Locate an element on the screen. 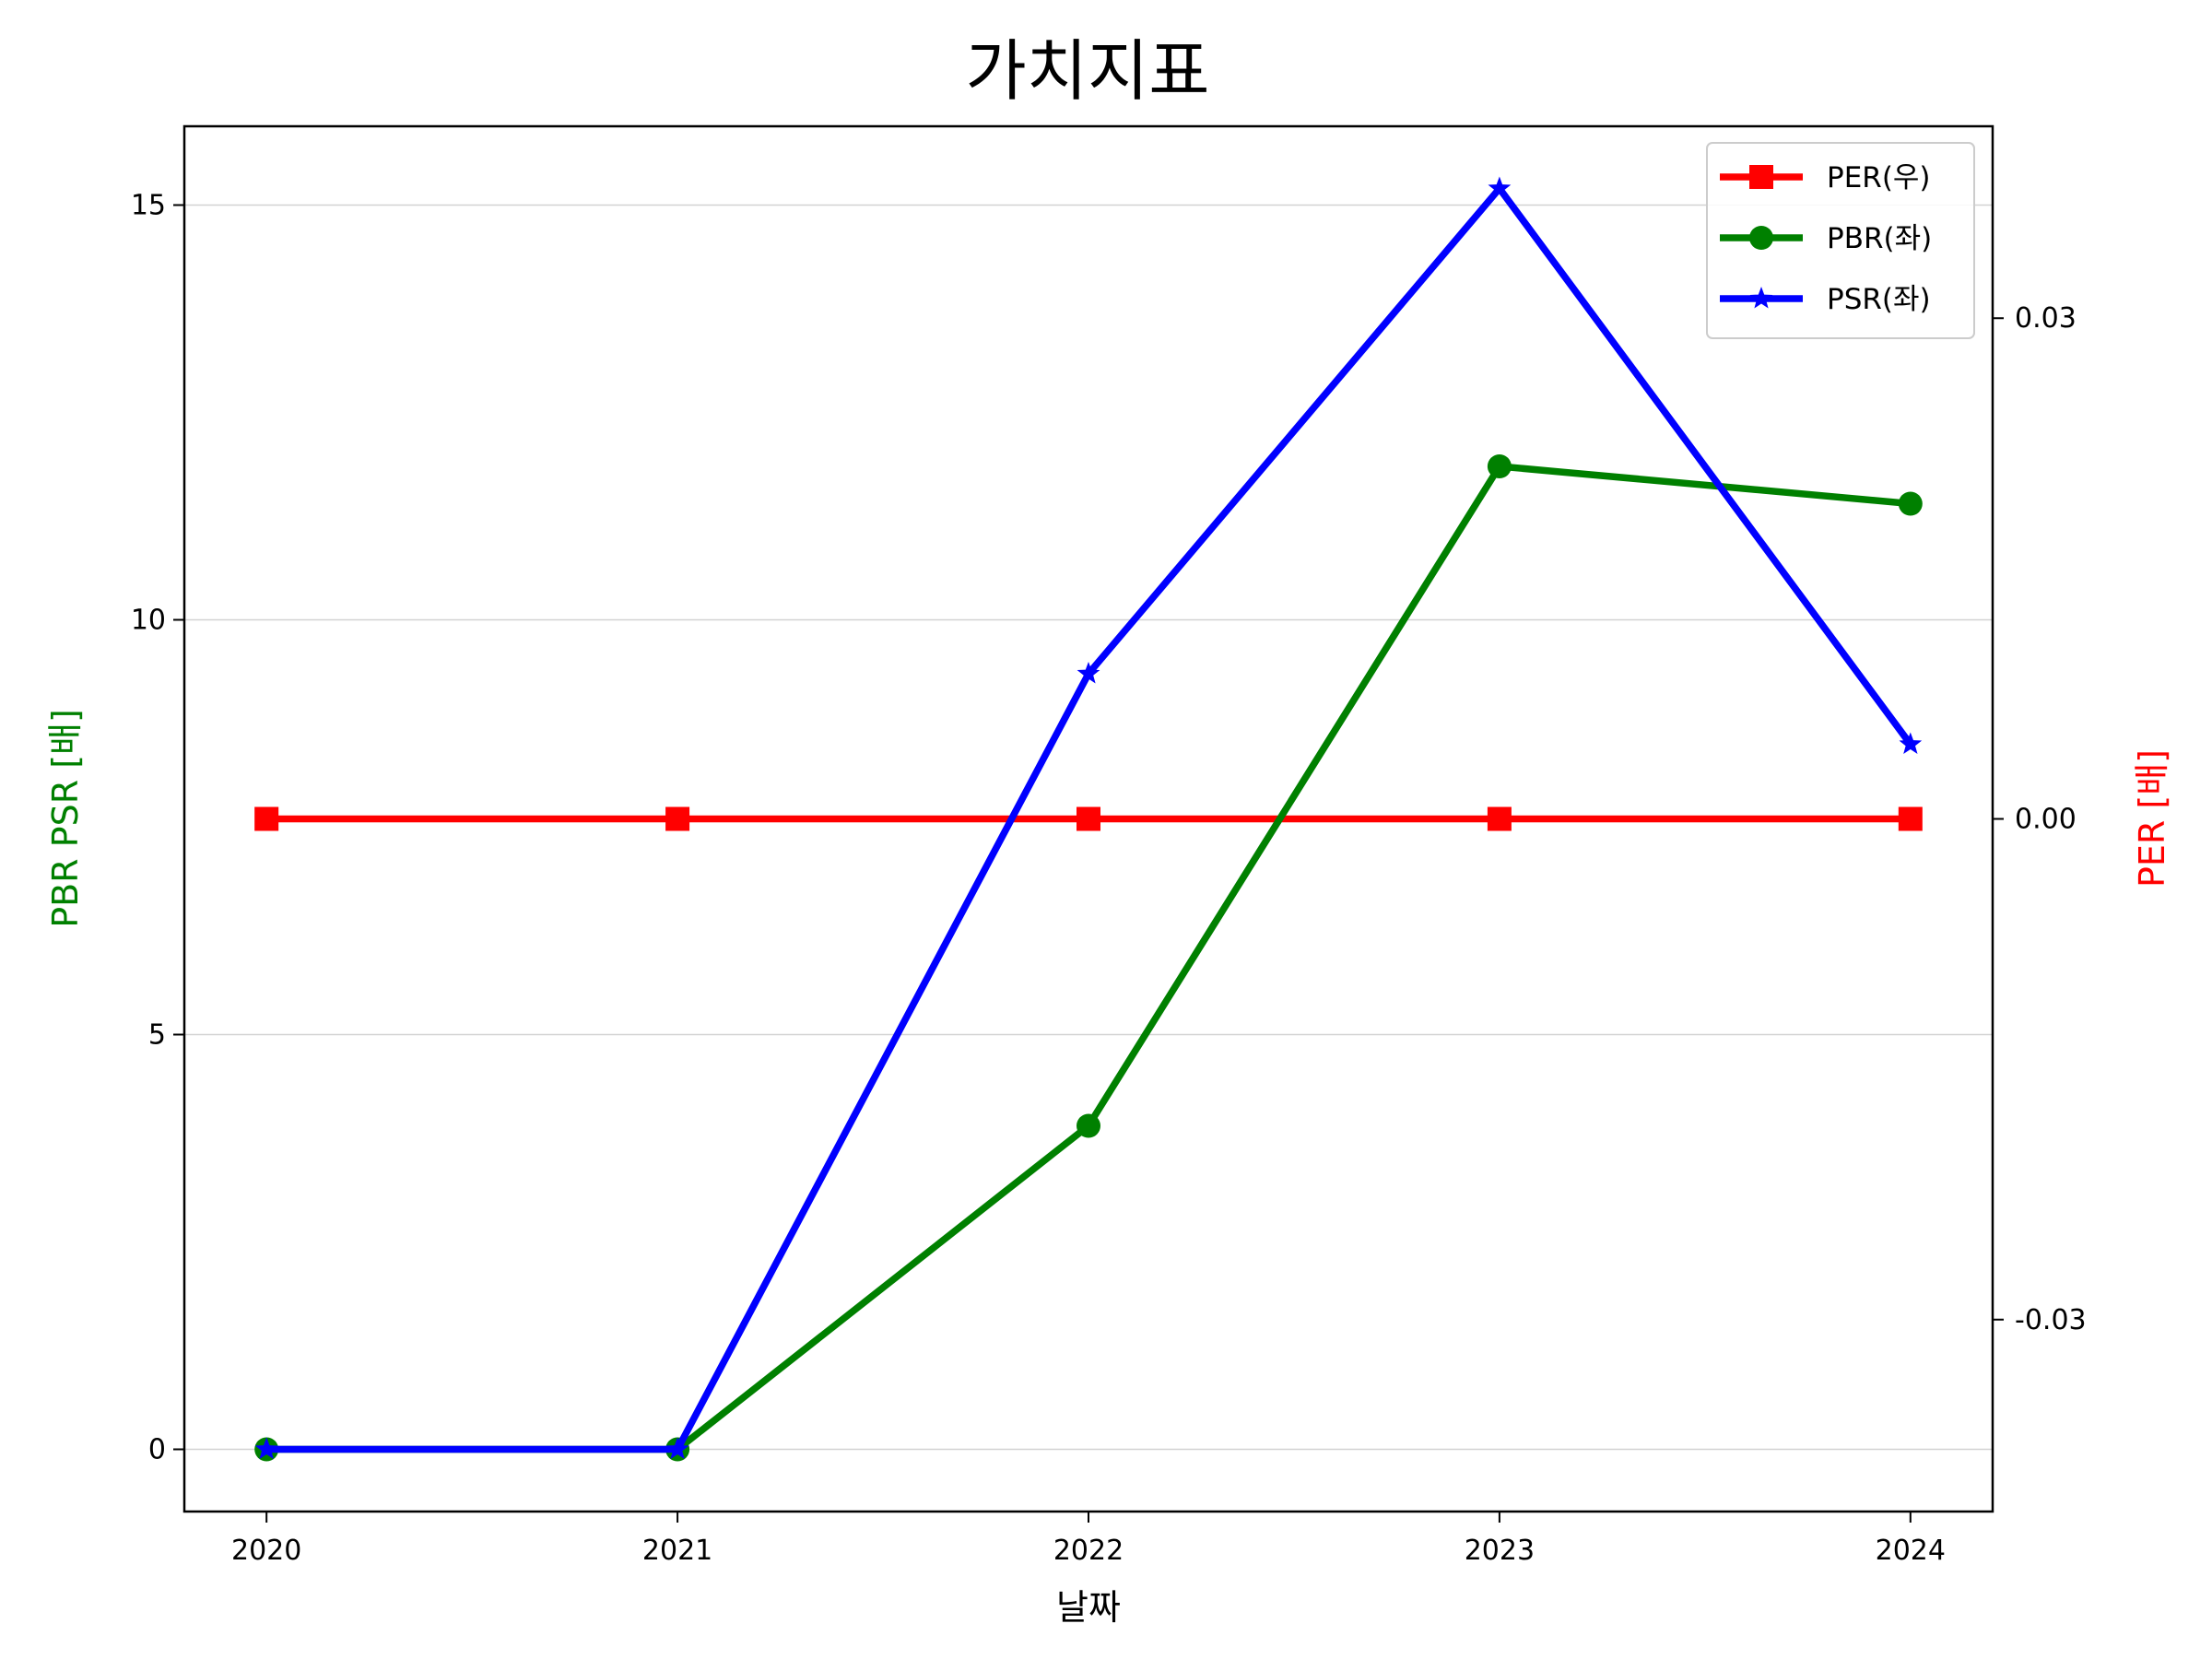 This screenshot has width=2212, height=1659. left-y-tick-label: 0 is located at coordinates (157, 1450).